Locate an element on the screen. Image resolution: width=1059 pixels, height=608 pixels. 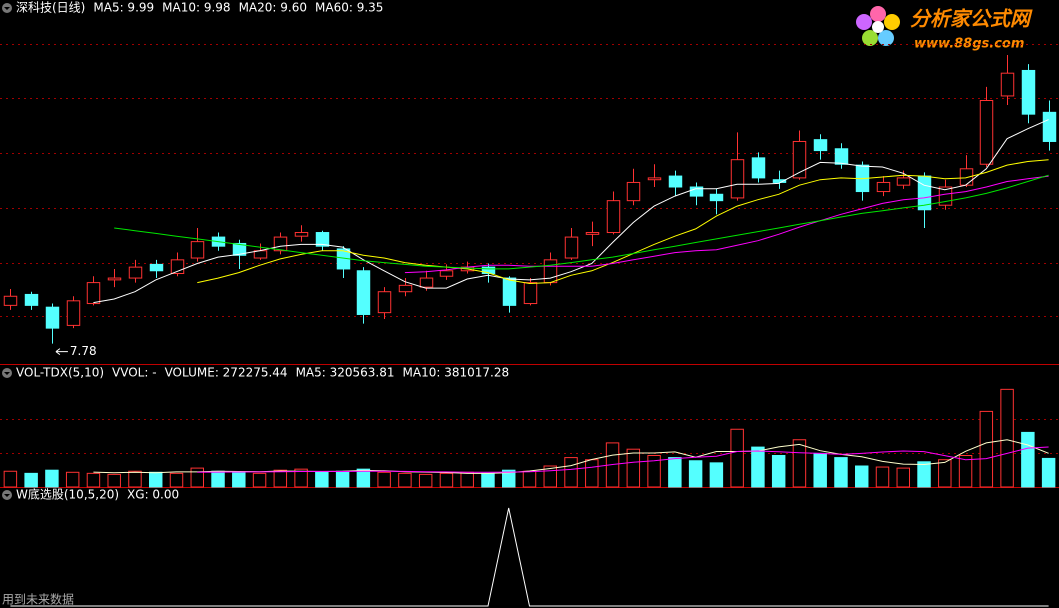
header-text: XG: 0.00 is located at coordinates (153, 495).